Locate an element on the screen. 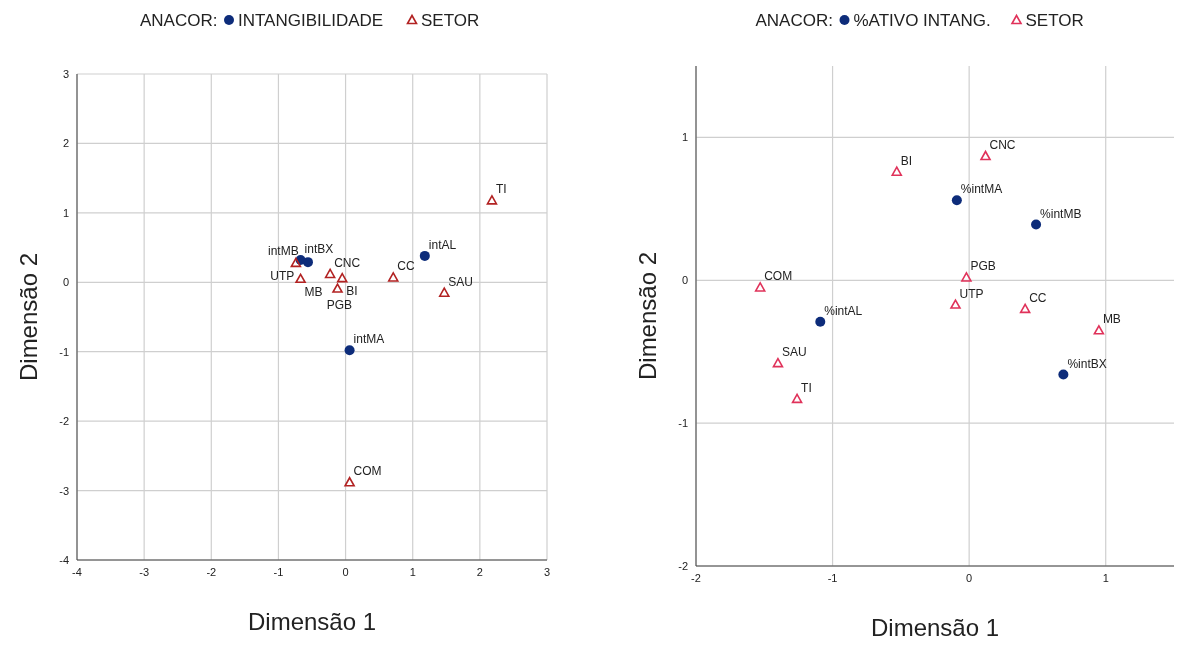 Image resolution: width=1179 pixels, height=646 pixels. annotation: intBX is located at coordinates (319, 249).